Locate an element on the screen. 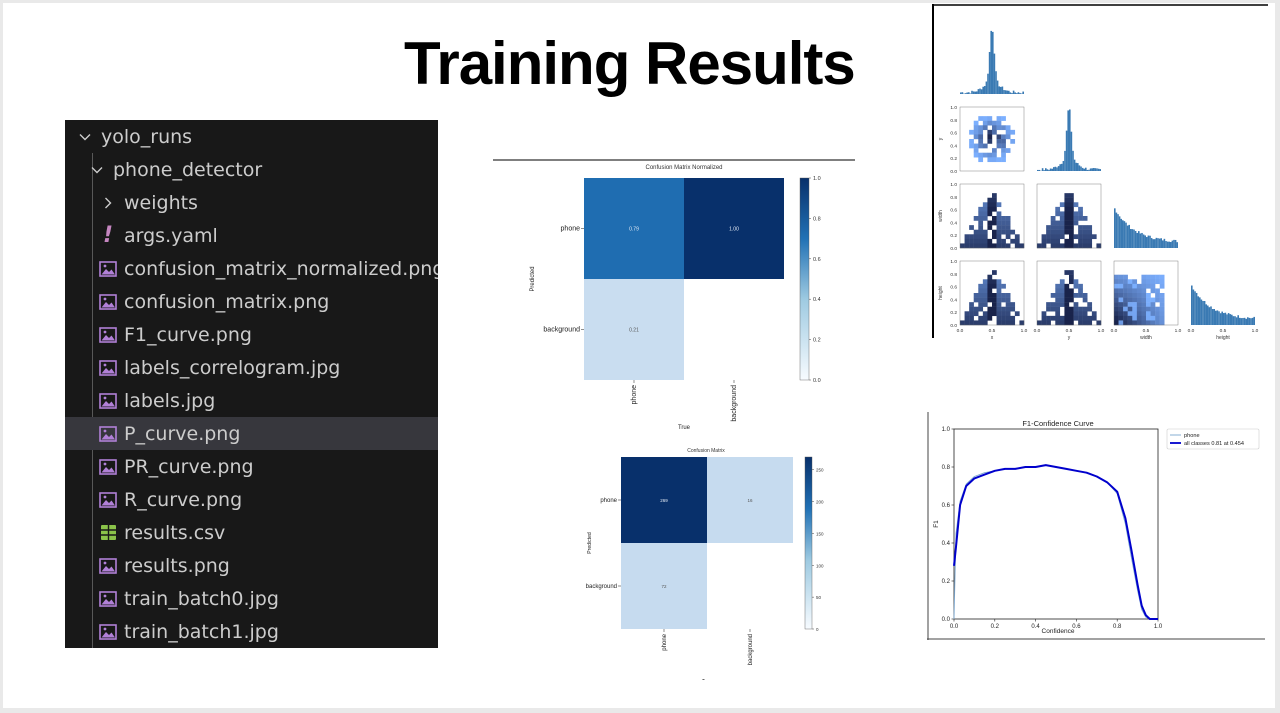  x-tick-label: 0.6 is located at coordinates (1076, 627).